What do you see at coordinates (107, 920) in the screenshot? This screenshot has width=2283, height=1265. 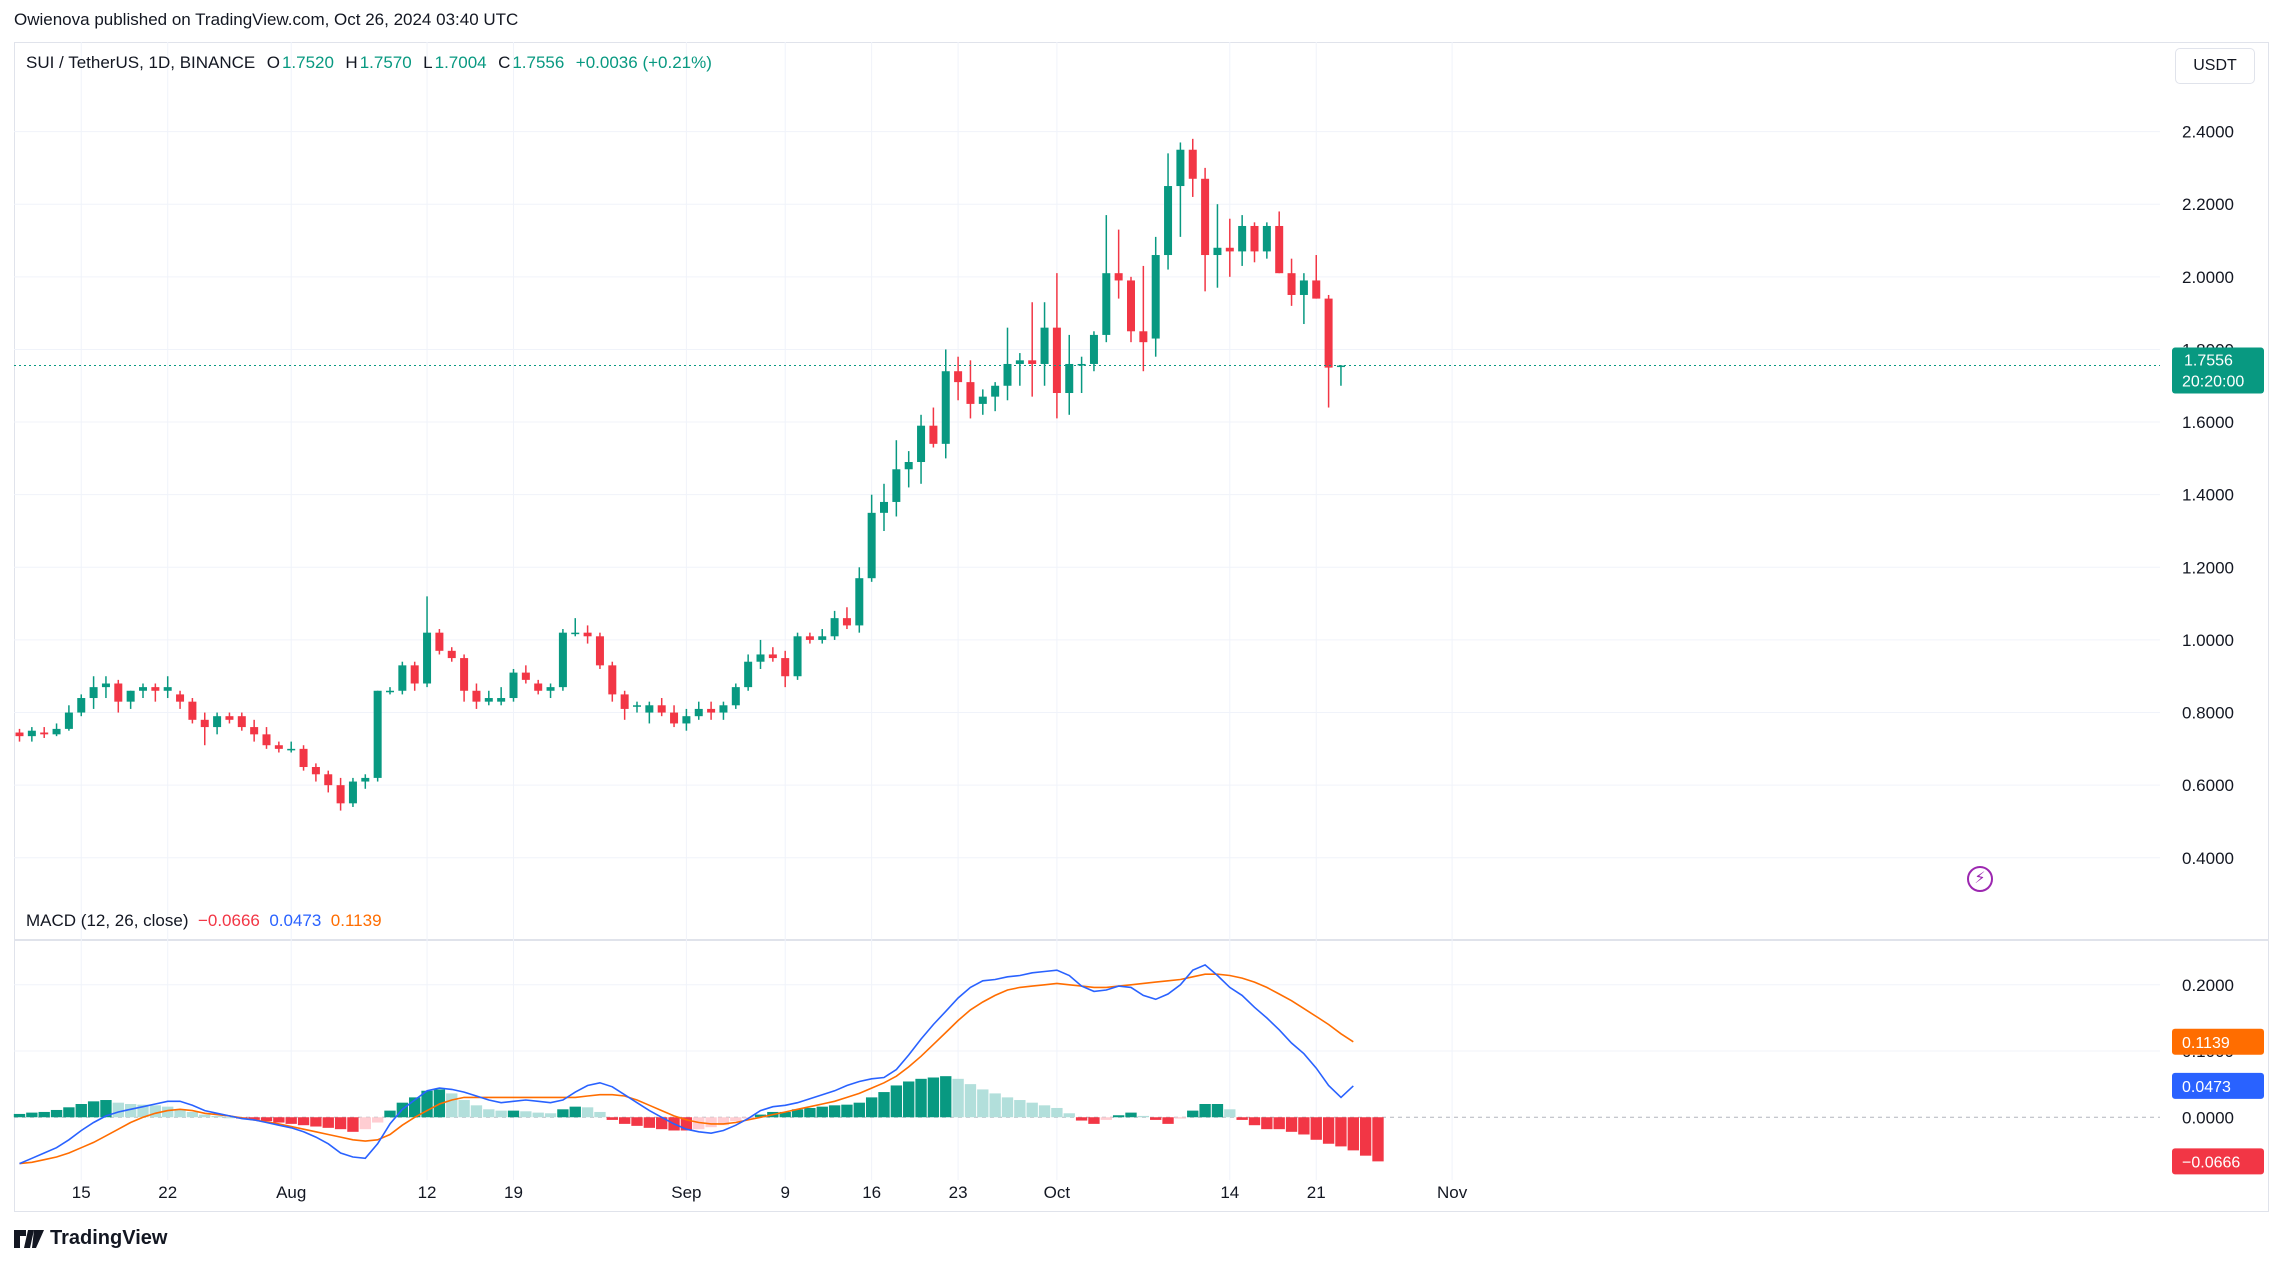 I see `macd-title: MACD (12, 26, close)` at bounding box center [107, 920].